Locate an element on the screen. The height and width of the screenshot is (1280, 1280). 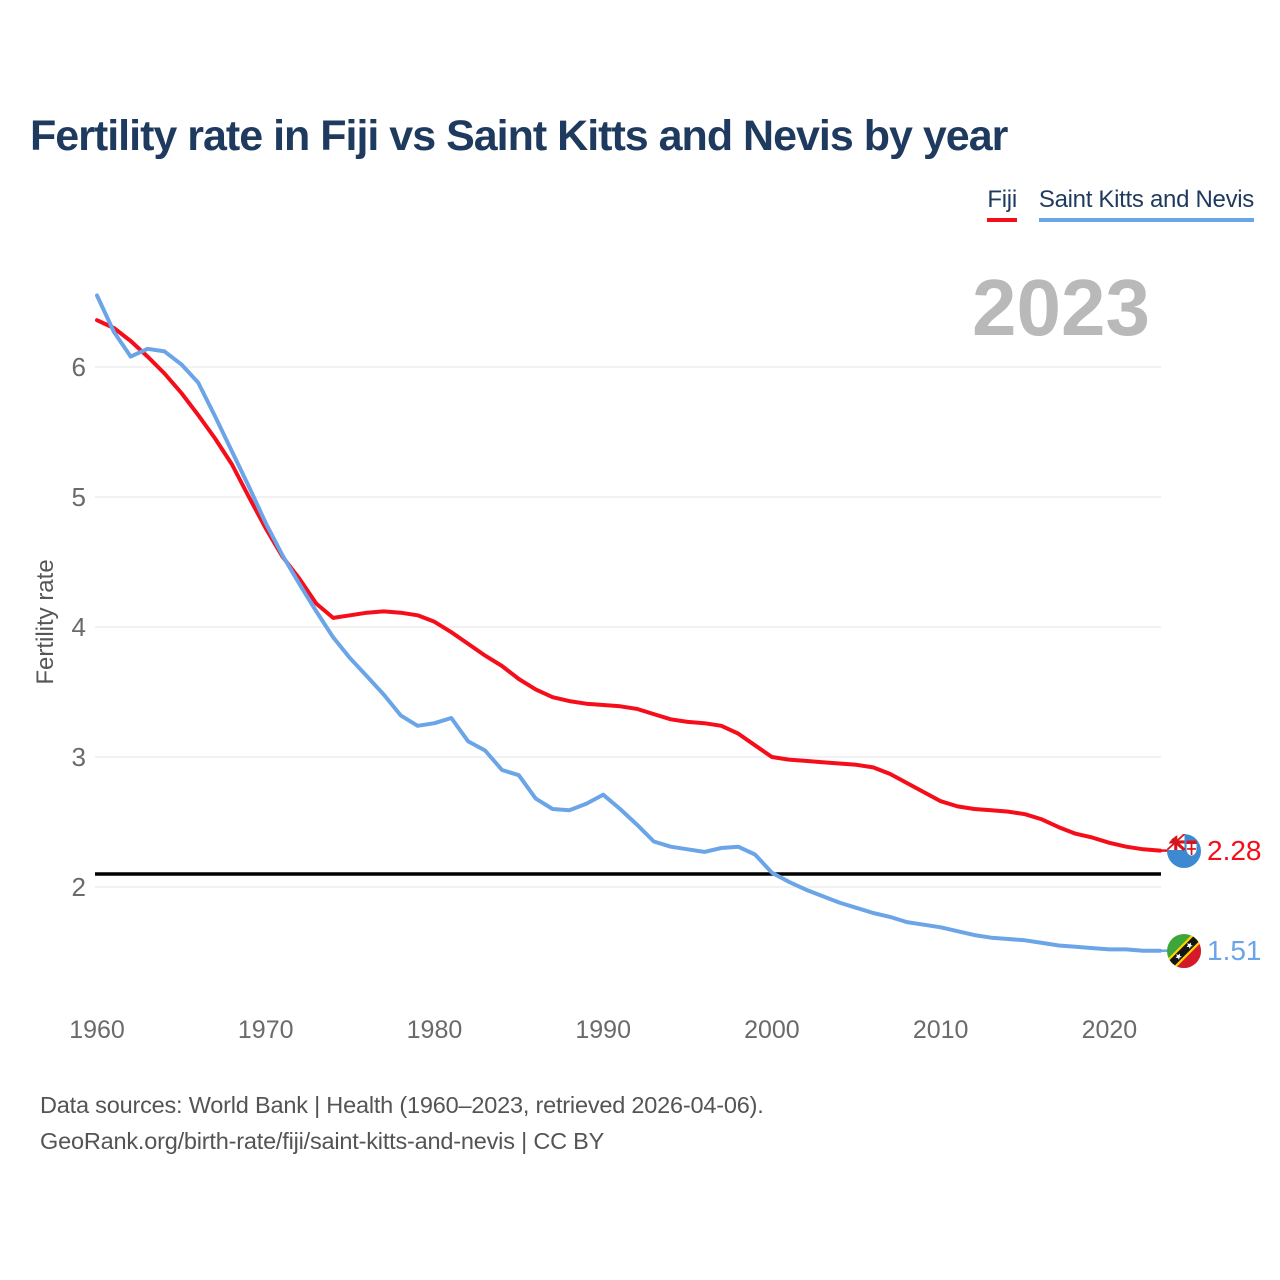
y-tick-label-6: 6 is located at coordinates (79, 367).